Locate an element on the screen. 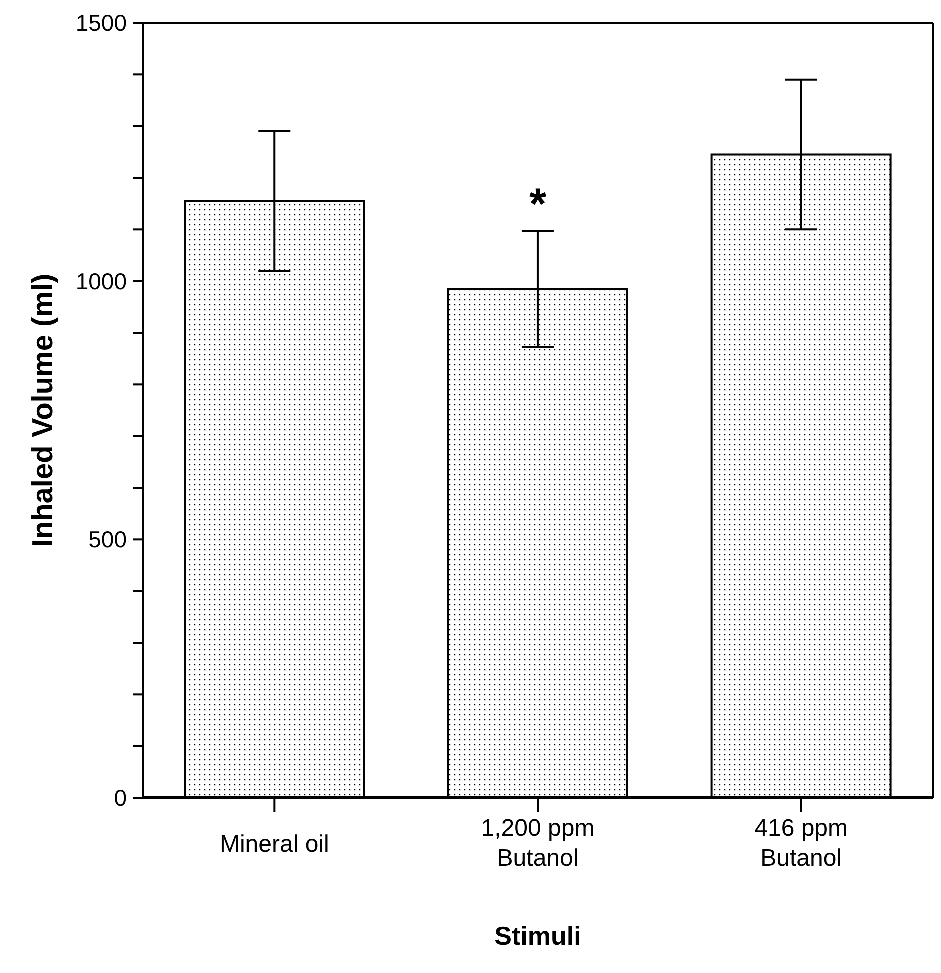  x-tick-label: 1,200 ppm Butanol is located at coordinates (538, 843).